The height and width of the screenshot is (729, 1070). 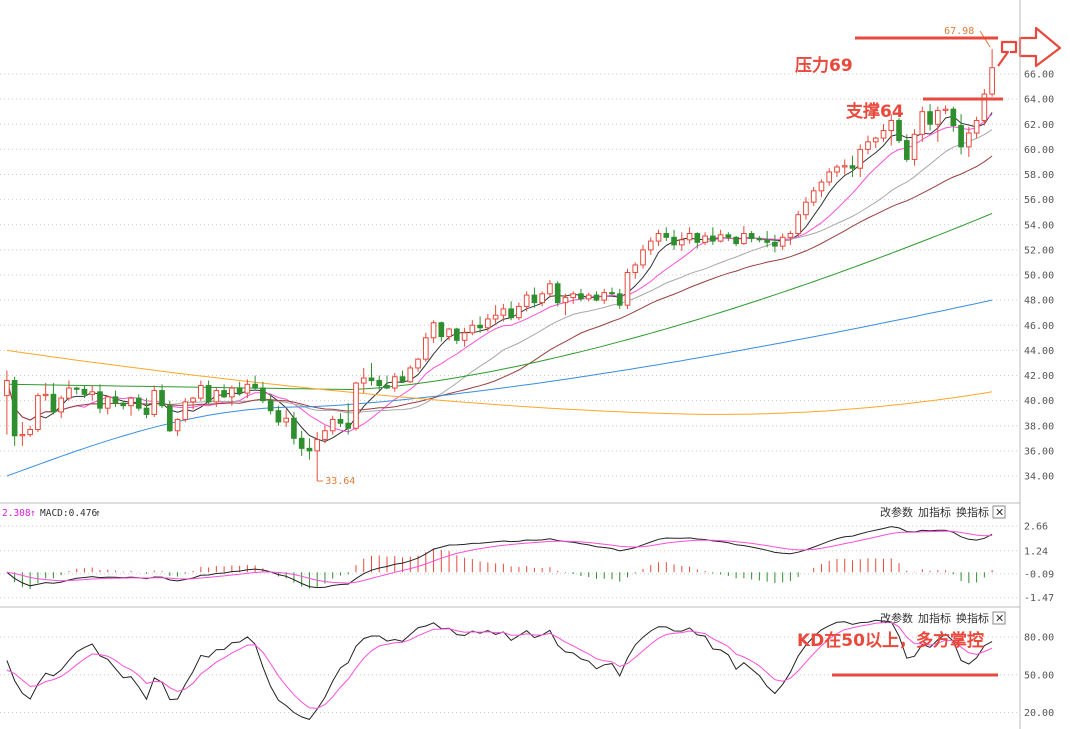 I want to click on macd-tick-label: 1.24, so click(x=1036, y=551).